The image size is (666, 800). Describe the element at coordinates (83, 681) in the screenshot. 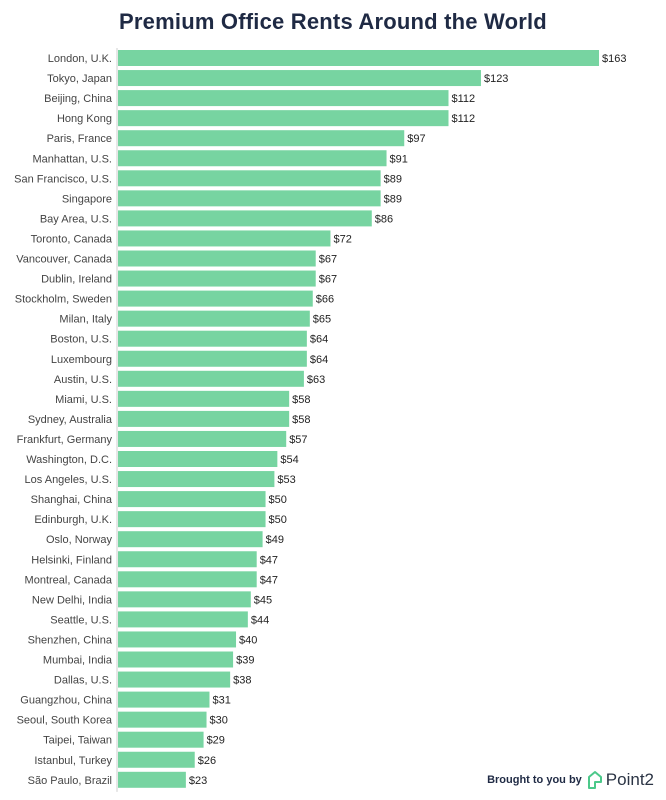

I see `category-label: Dallas, U.S.` at that location.